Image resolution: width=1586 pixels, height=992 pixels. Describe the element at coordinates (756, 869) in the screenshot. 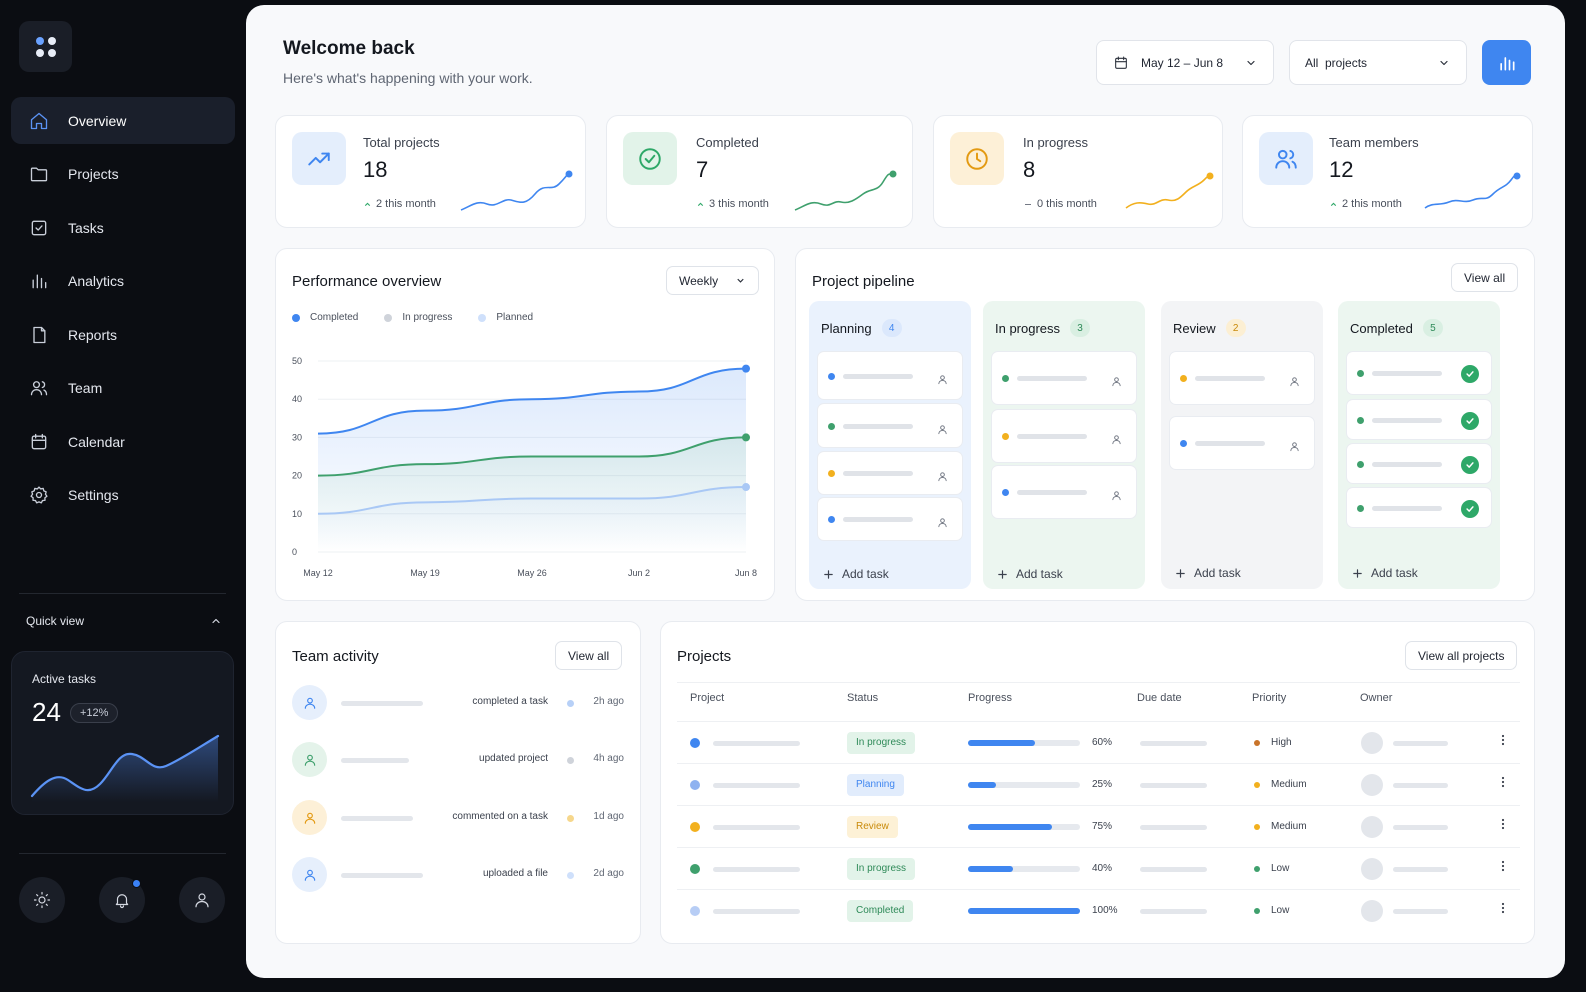

I see `project-name-placeholder` at that location.